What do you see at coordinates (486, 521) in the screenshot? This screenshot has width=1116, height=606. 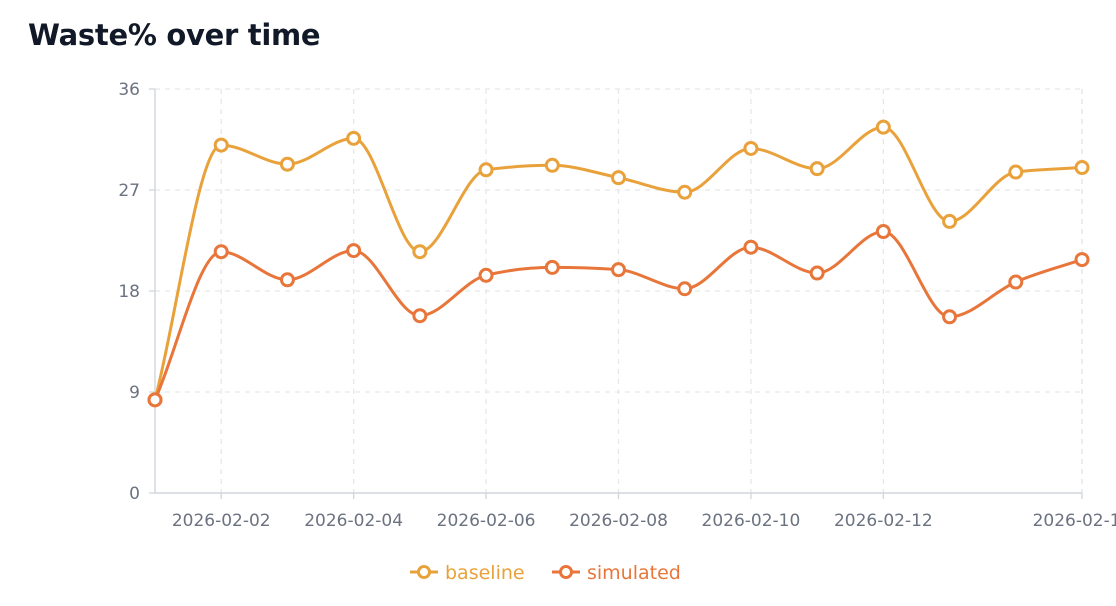 I see `x-tick-label: 2026-02-06` at bounding box center [486, 521].